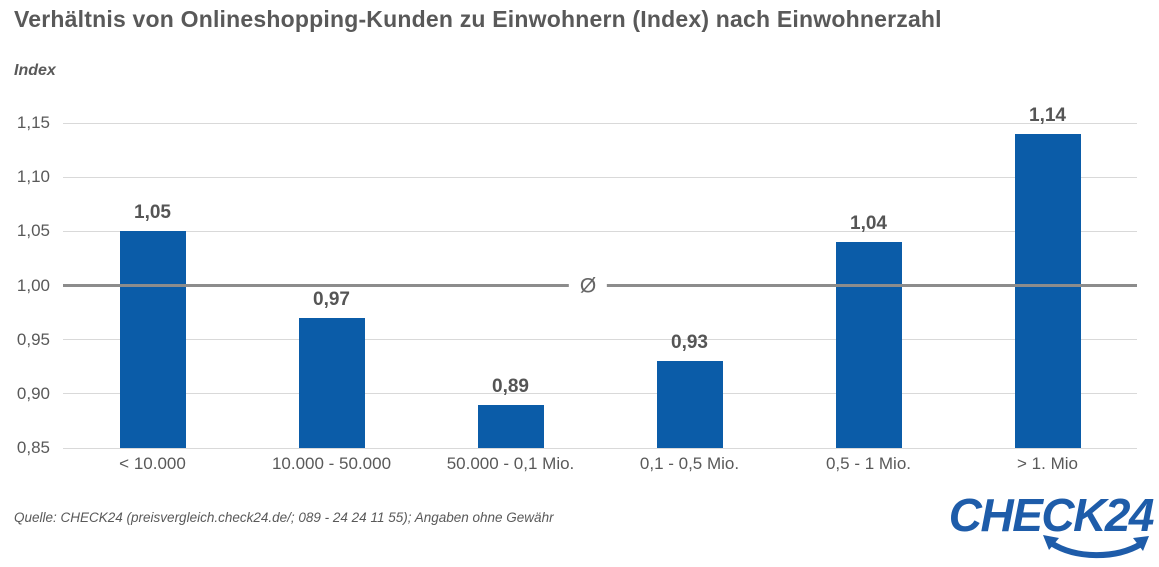  What do you see at coordinates (33, 177) in the screenshot?
I see `y-tick-label: 1,10` at bounding box center [33, 177].